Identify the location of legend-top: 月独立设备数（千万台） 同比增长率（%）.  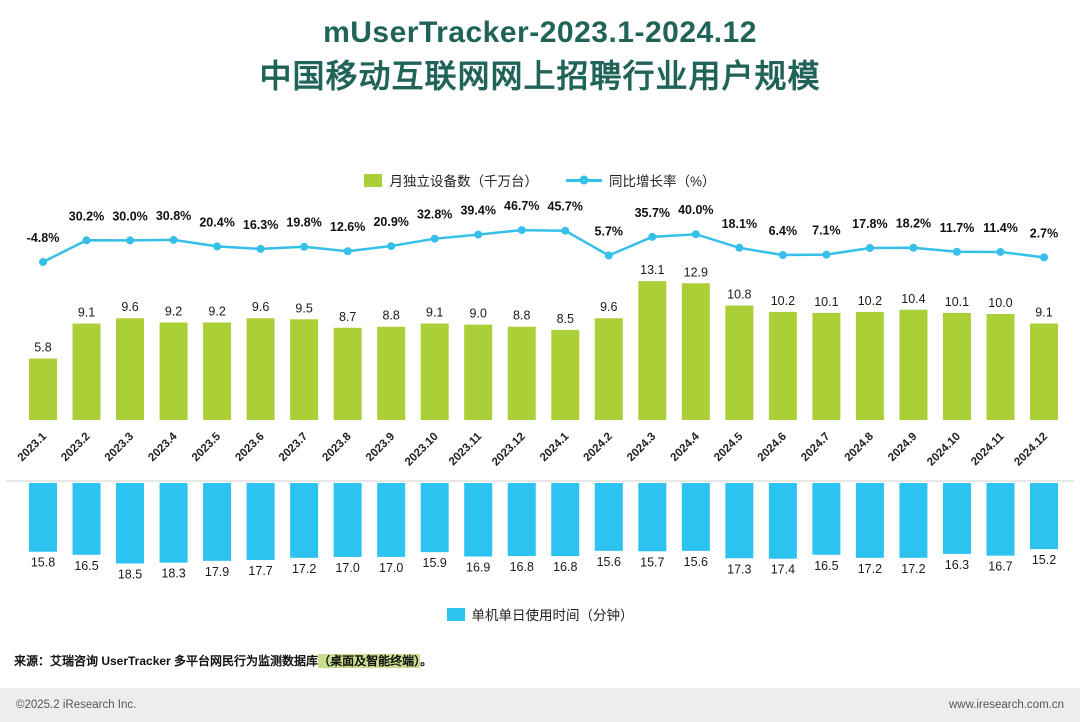
(540, 180).